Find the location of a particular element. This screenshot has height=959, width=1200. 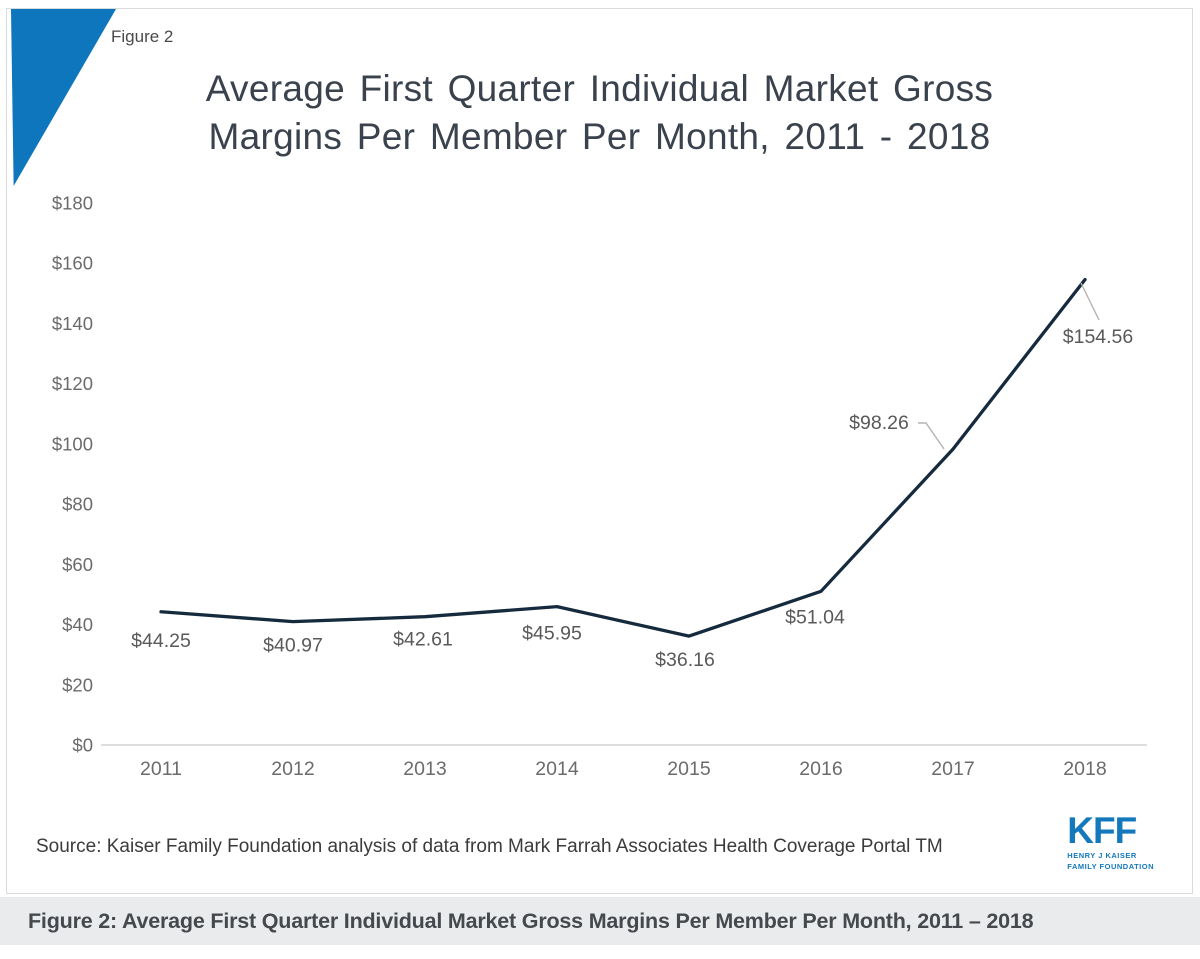

data-label: $42.61 is located at coordinates (423, 640).